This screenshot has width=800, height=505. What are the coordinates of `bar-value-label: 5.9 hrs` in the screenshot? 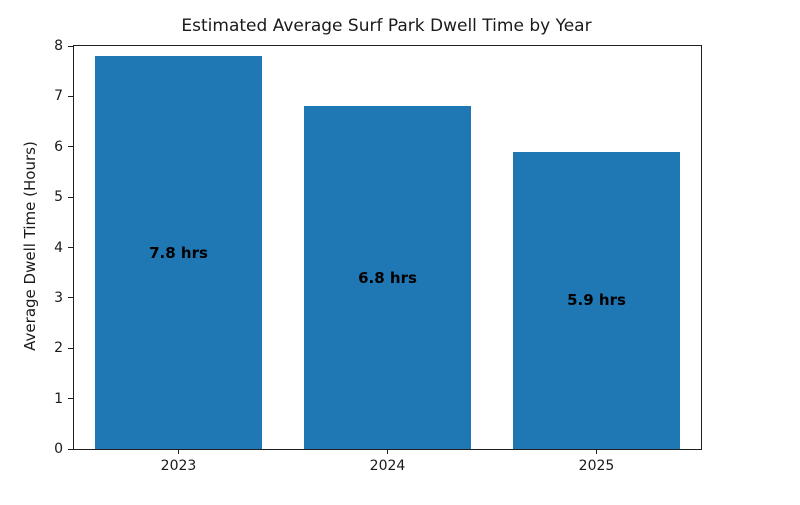 It's located at (596, 300).